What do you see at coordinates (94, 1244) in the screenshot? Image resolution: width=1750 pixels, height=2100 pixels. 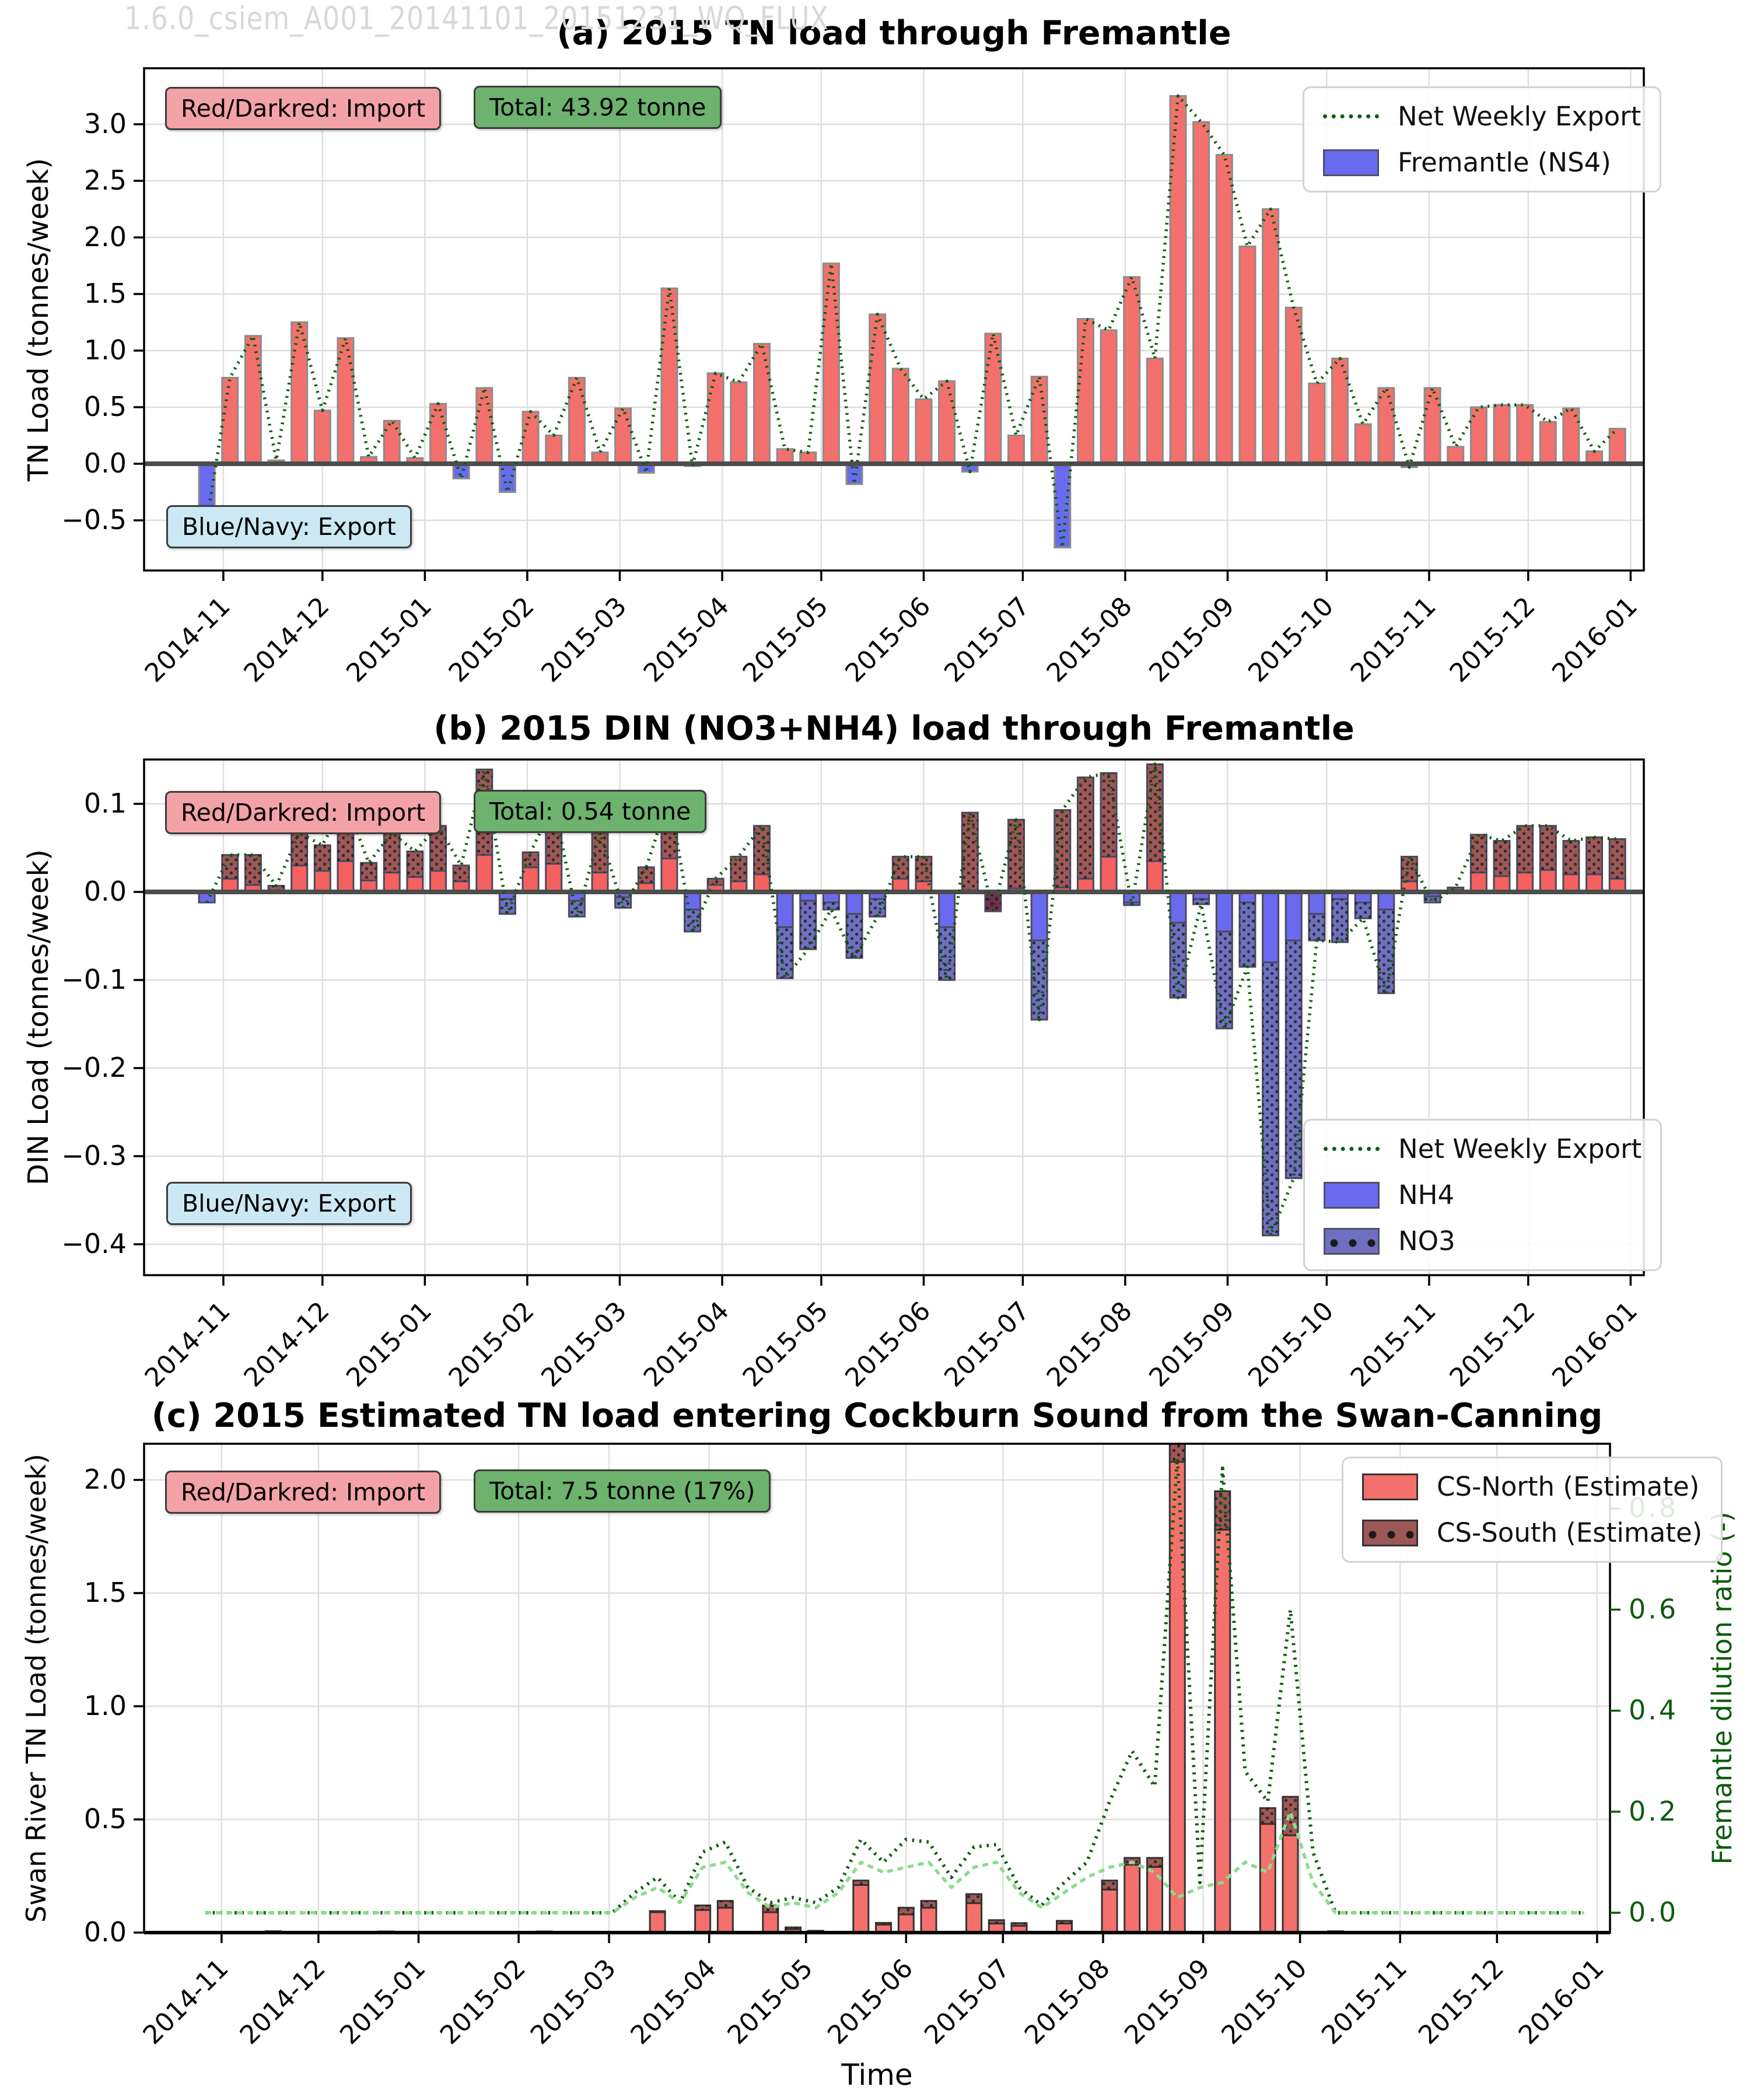 I see `svg-text: −0.4` at bounding box center [94, 1244].